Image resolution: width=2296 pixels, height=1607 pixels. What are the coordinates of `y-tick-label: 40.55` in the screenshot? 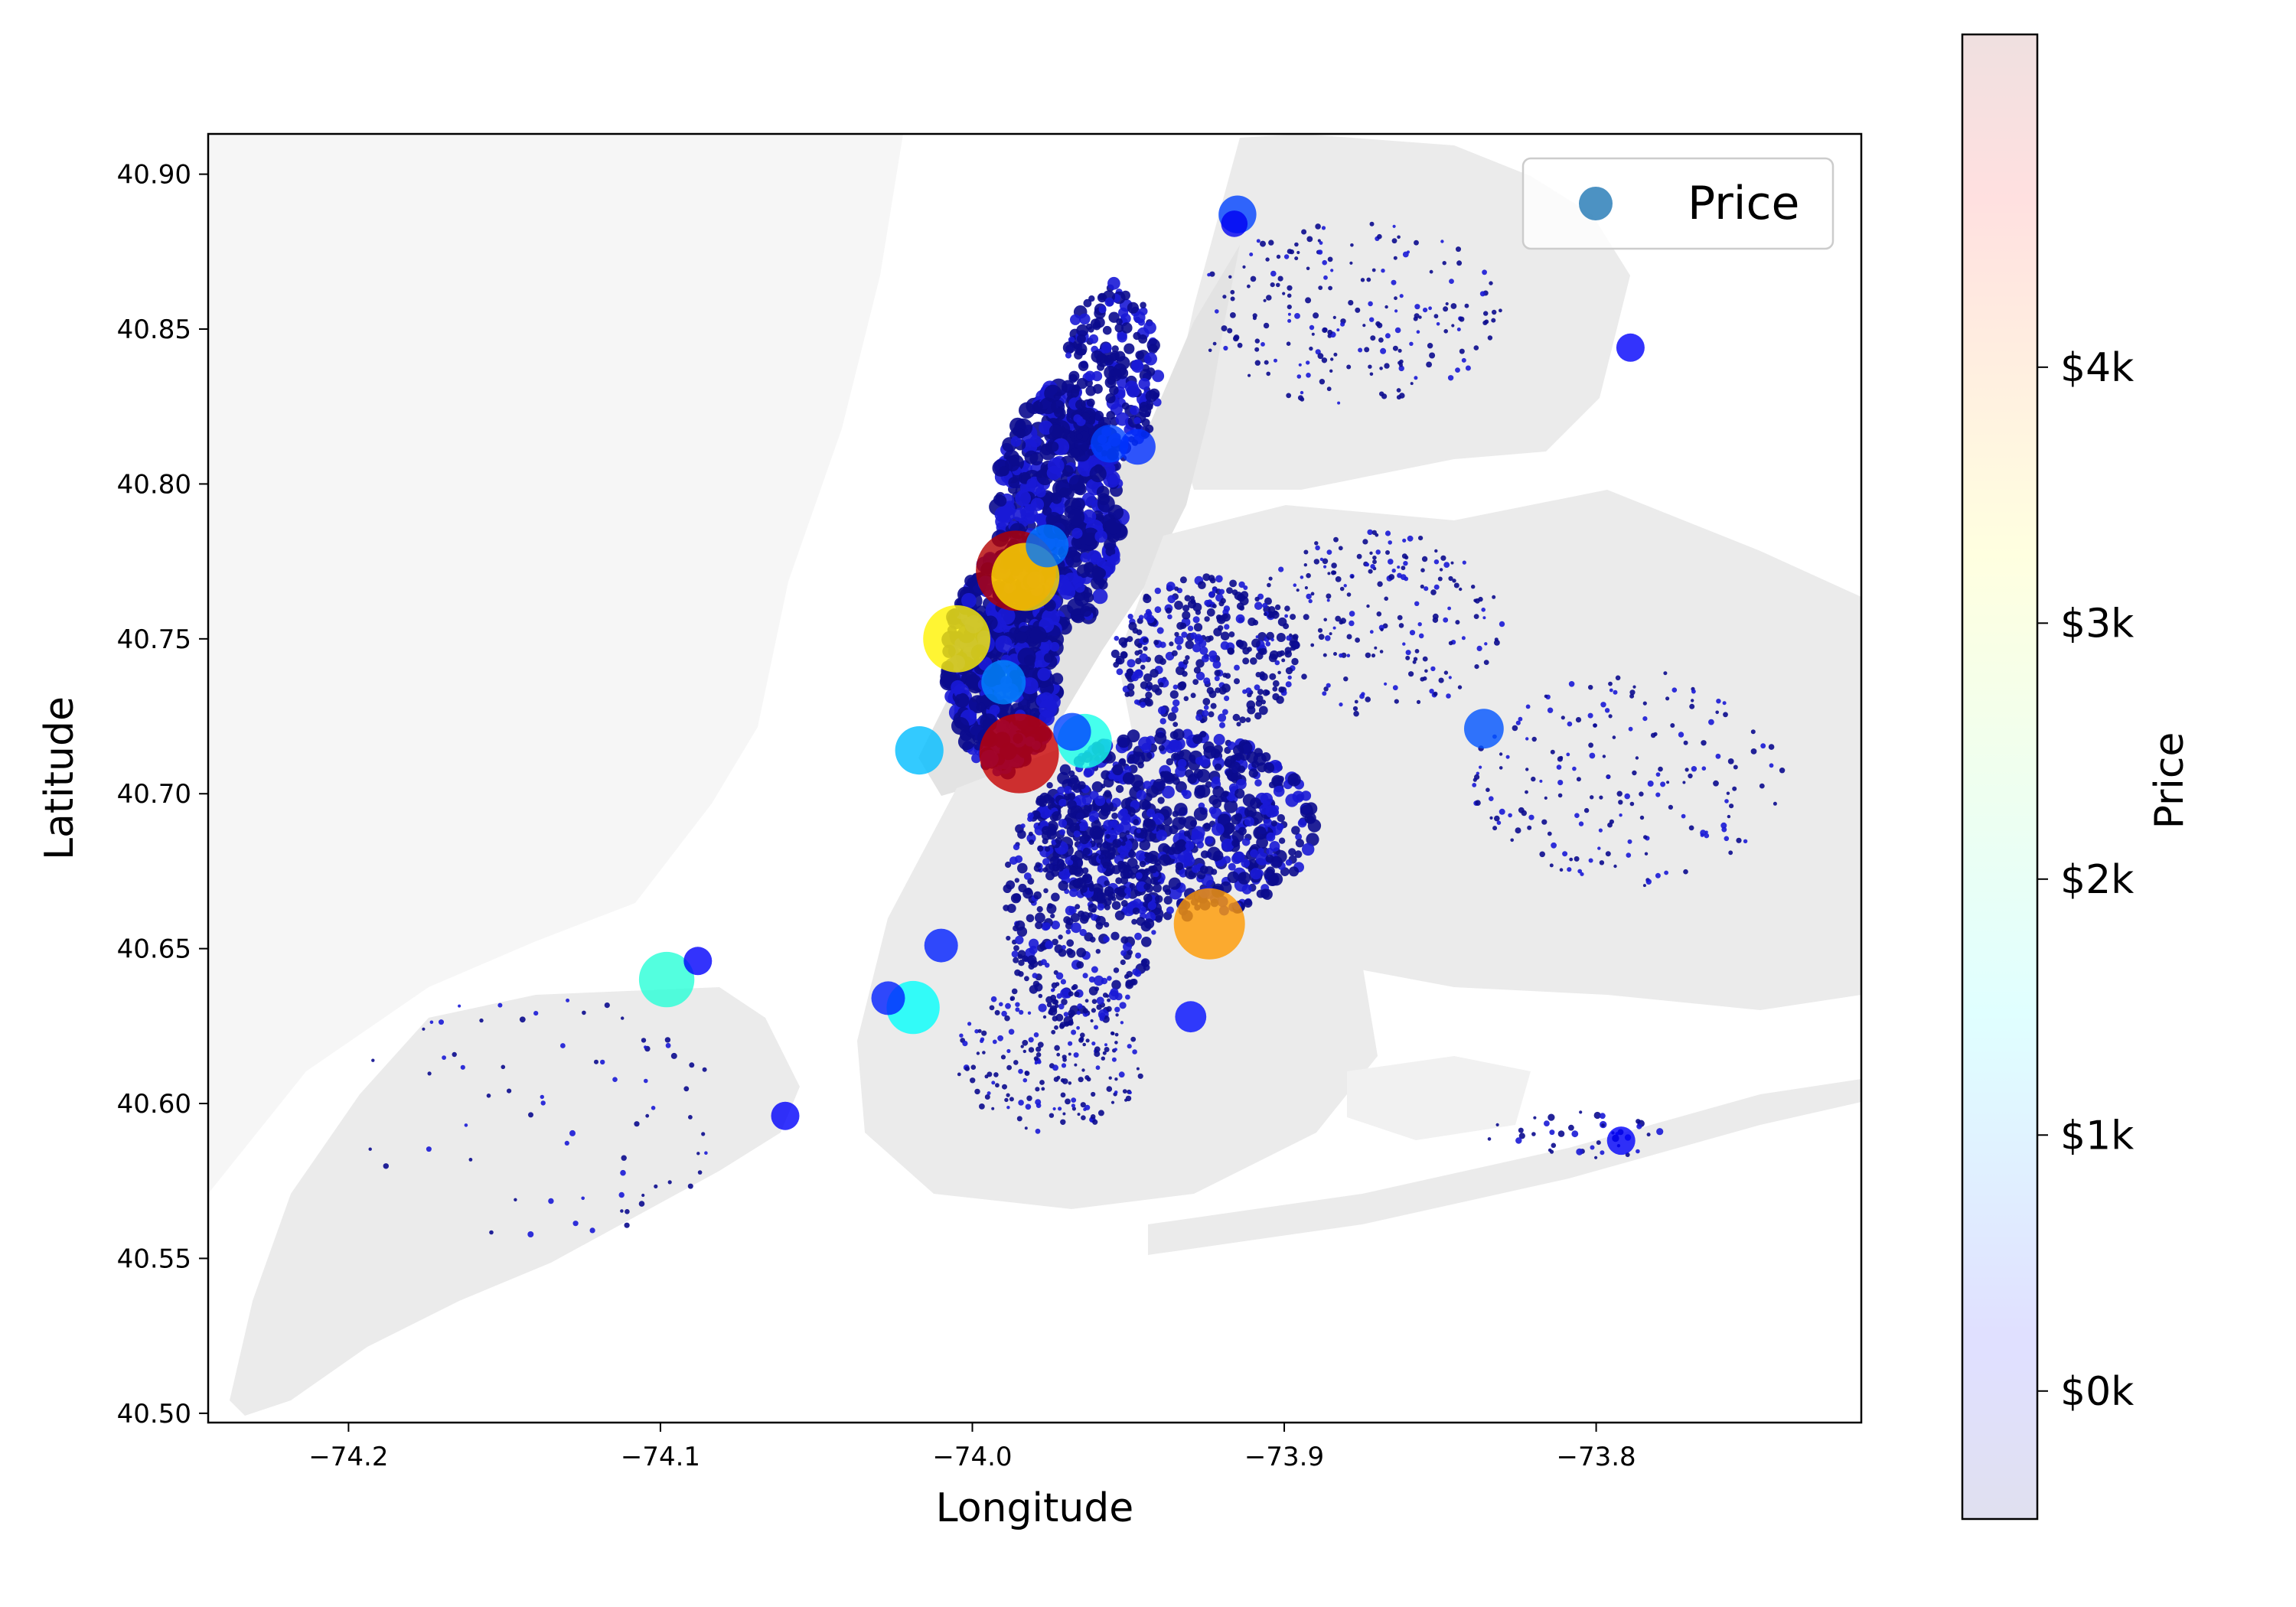 It's located at (154, 1259).